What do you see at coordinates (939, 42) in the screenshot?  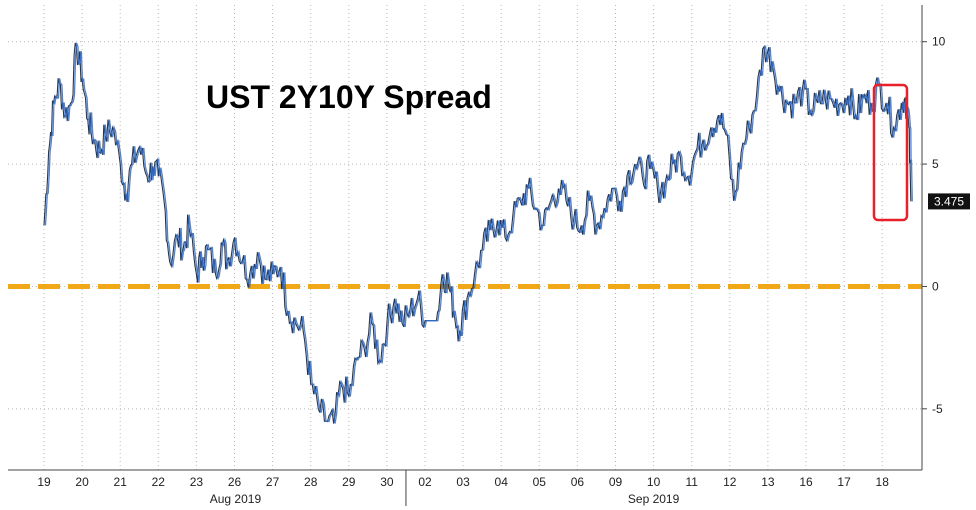 I see `y-tick-label: 10` at bounding box center [939, 42].